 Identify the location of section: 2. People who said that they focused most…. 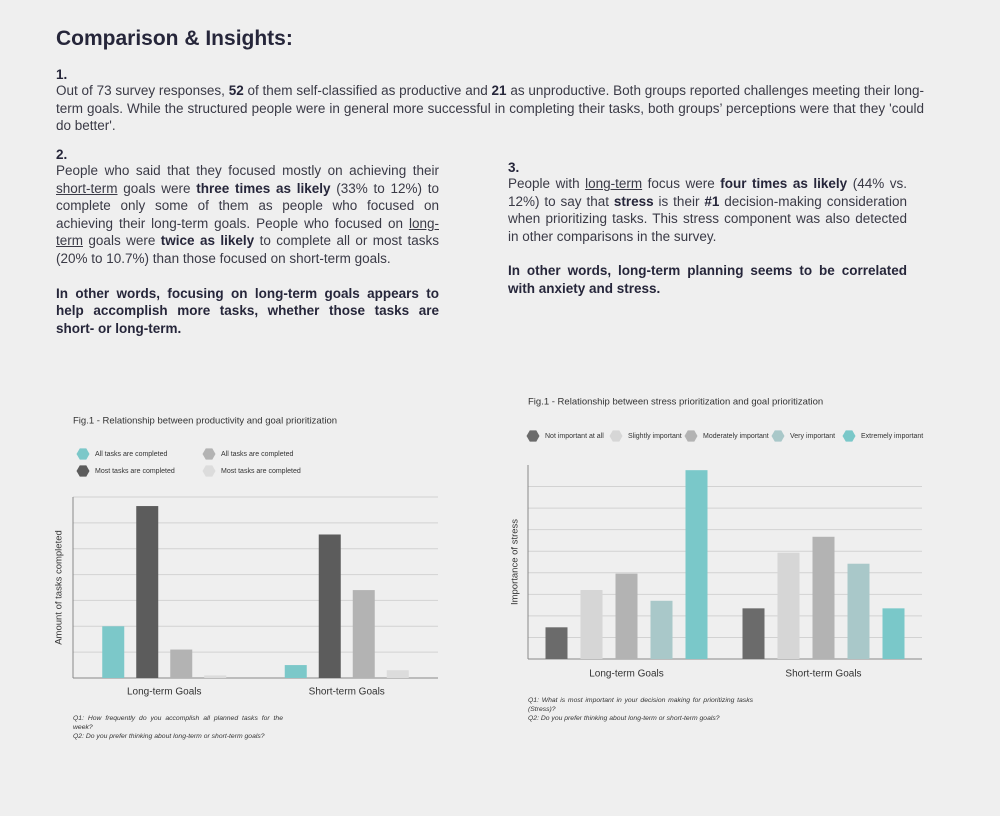
(247, 242).